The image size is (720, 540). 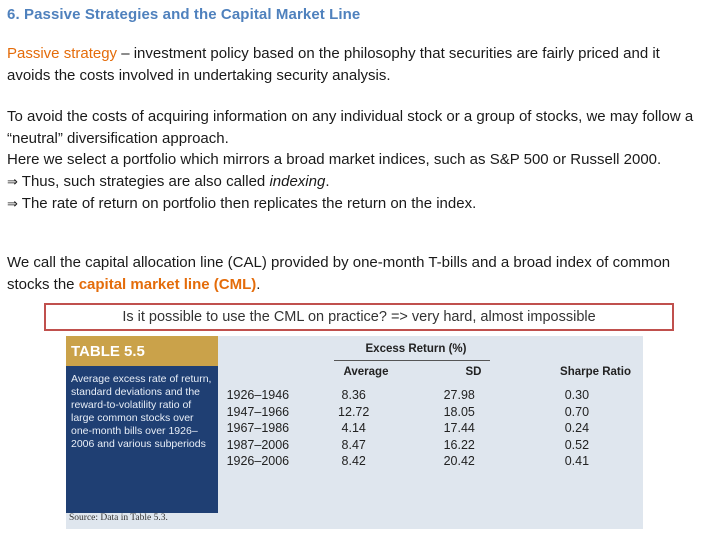 I want to click on column-header-sd: SD, so click(x=473, y=372).